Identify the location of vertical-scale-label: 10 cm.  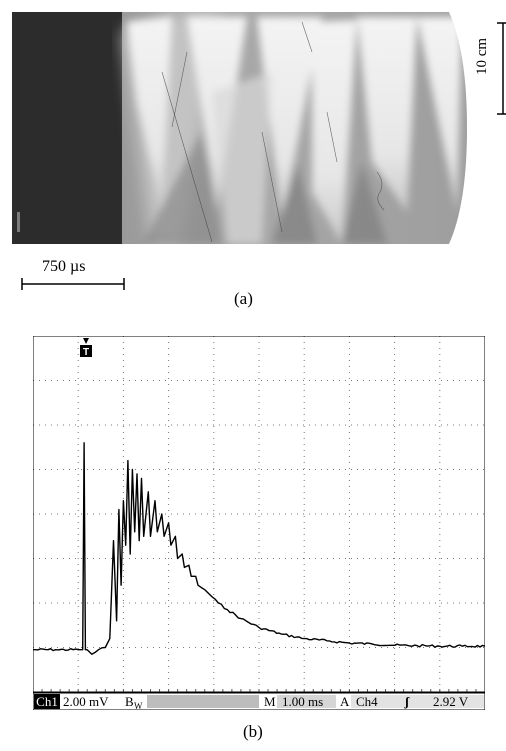
(482, 56).